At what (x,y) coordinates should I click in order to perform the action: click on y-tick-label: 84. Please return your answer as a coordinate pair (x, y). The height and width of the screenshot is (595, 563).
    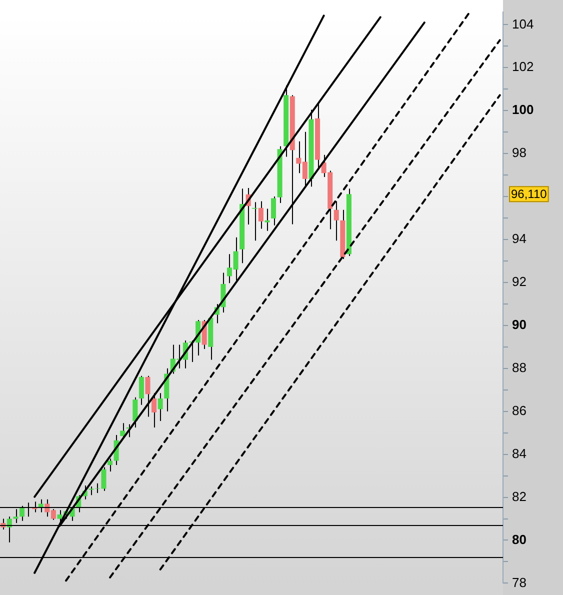
    Looking at the image, I should click on (519, 453).